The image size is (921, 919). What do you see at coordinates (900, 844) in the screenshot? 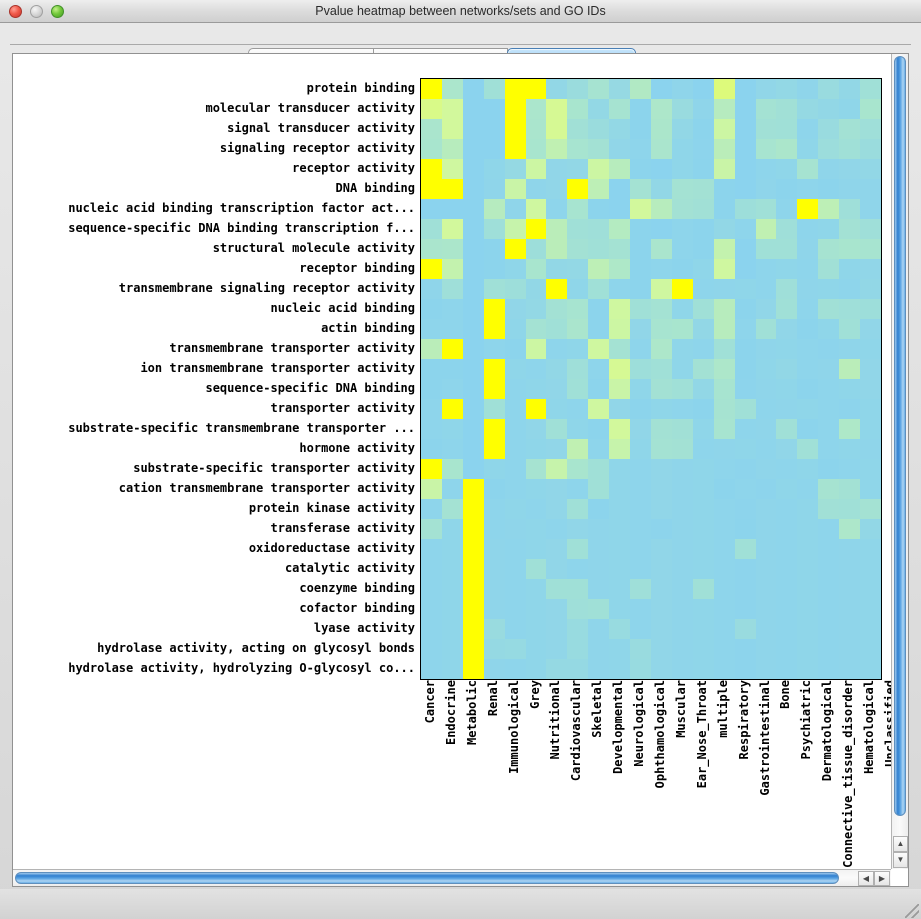
I see `scroll-up-arrow-icon: ▲` at bounding box center [900, 844].